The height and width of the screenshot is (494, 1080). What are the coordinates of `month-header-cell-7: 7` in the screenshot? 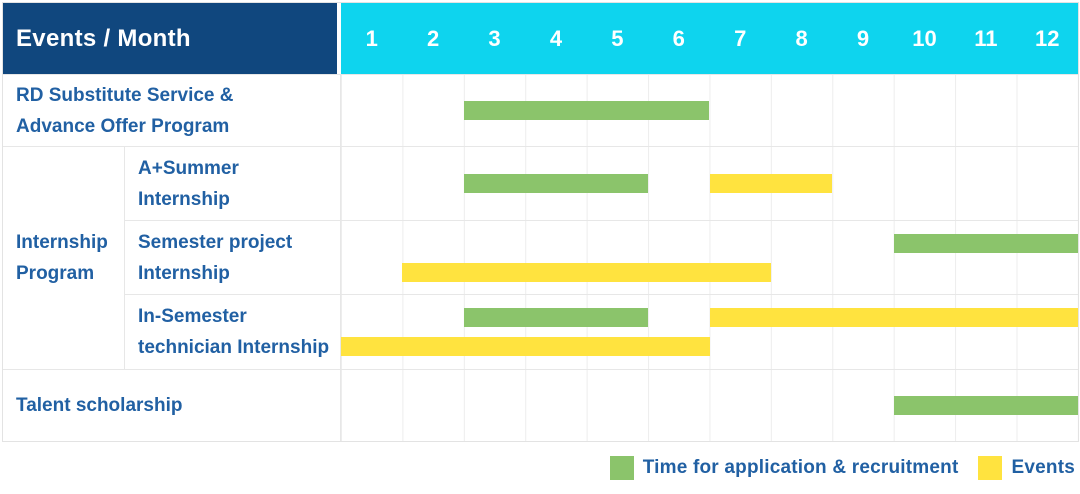 It's located at (740, 38).